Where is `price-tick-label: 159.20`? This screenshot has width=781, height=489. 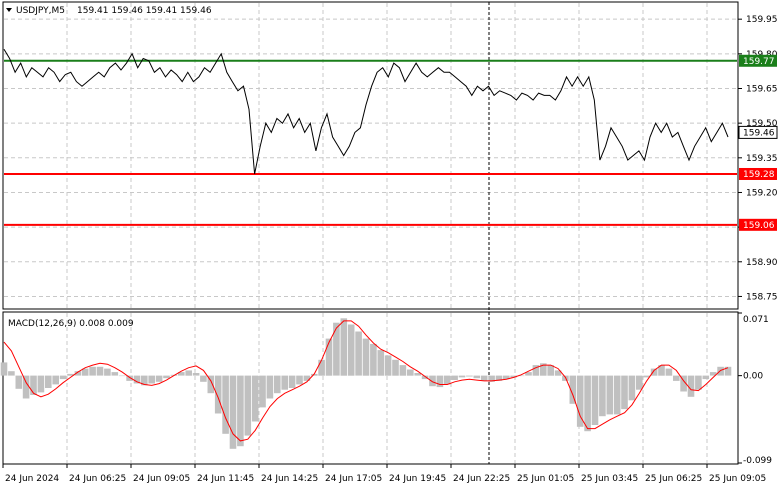
price-tick-label: 159.20 is located at coordinates (762, 193).